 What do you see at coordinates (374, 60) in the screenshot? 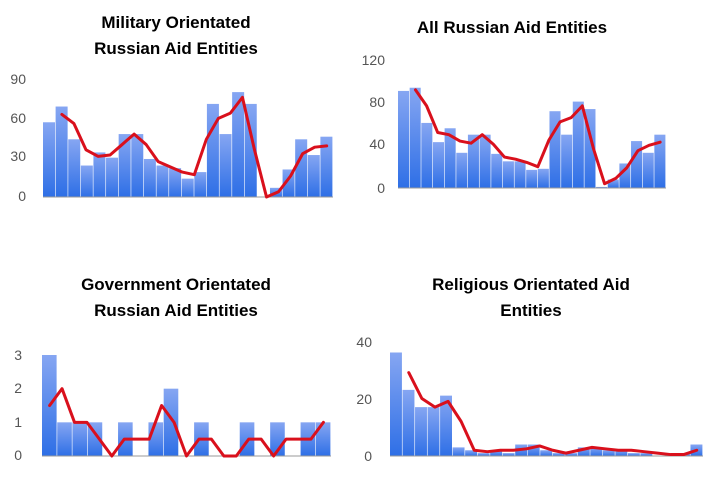
I see `y-tick-label: 120` at bounding box center [374, 60].